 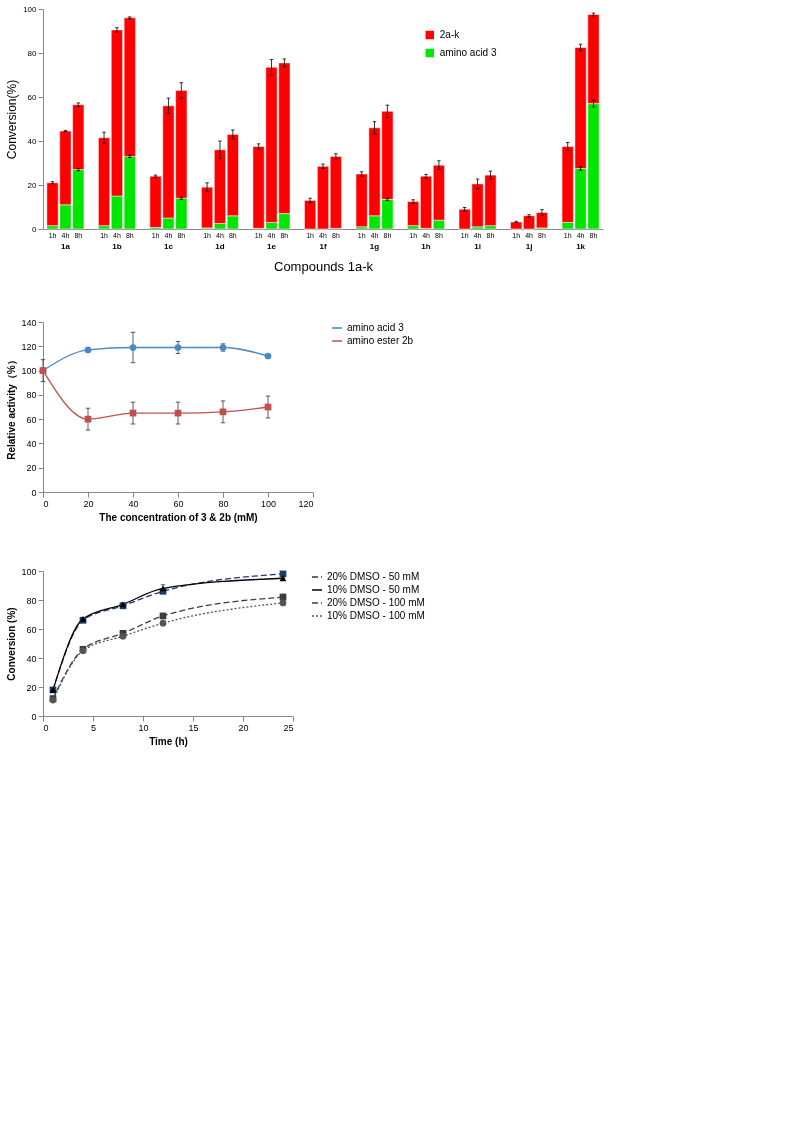 What do you see at coordinates (529, 246) in the screenshot?
I see `text: 1j` at bounding box center [529, 246].